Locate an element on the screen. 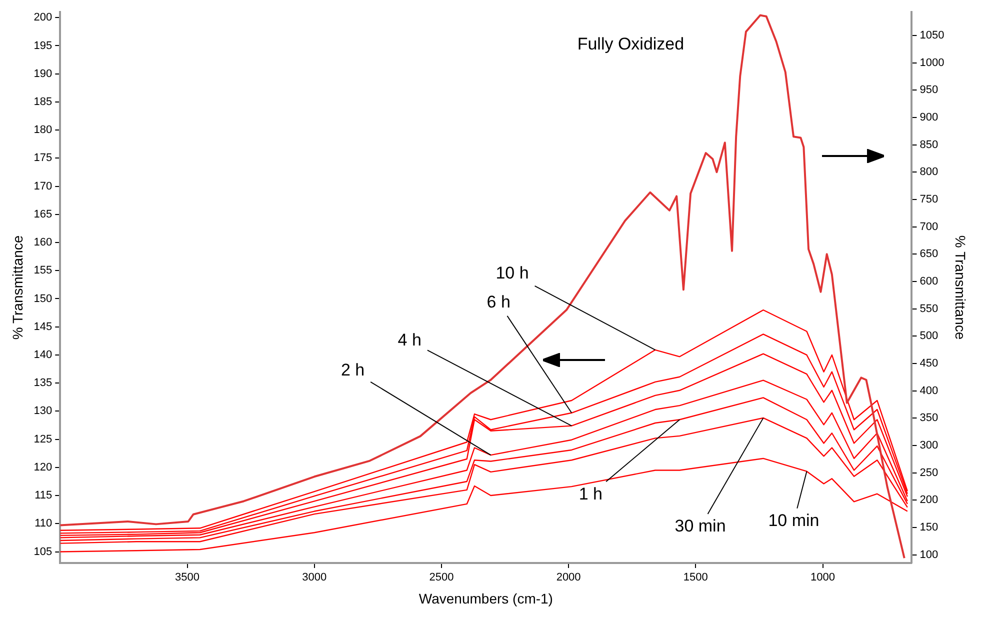 The width and height of the screenshot is (982, 618). x-tick-label: 3500 is located at coordinates (187, 578).